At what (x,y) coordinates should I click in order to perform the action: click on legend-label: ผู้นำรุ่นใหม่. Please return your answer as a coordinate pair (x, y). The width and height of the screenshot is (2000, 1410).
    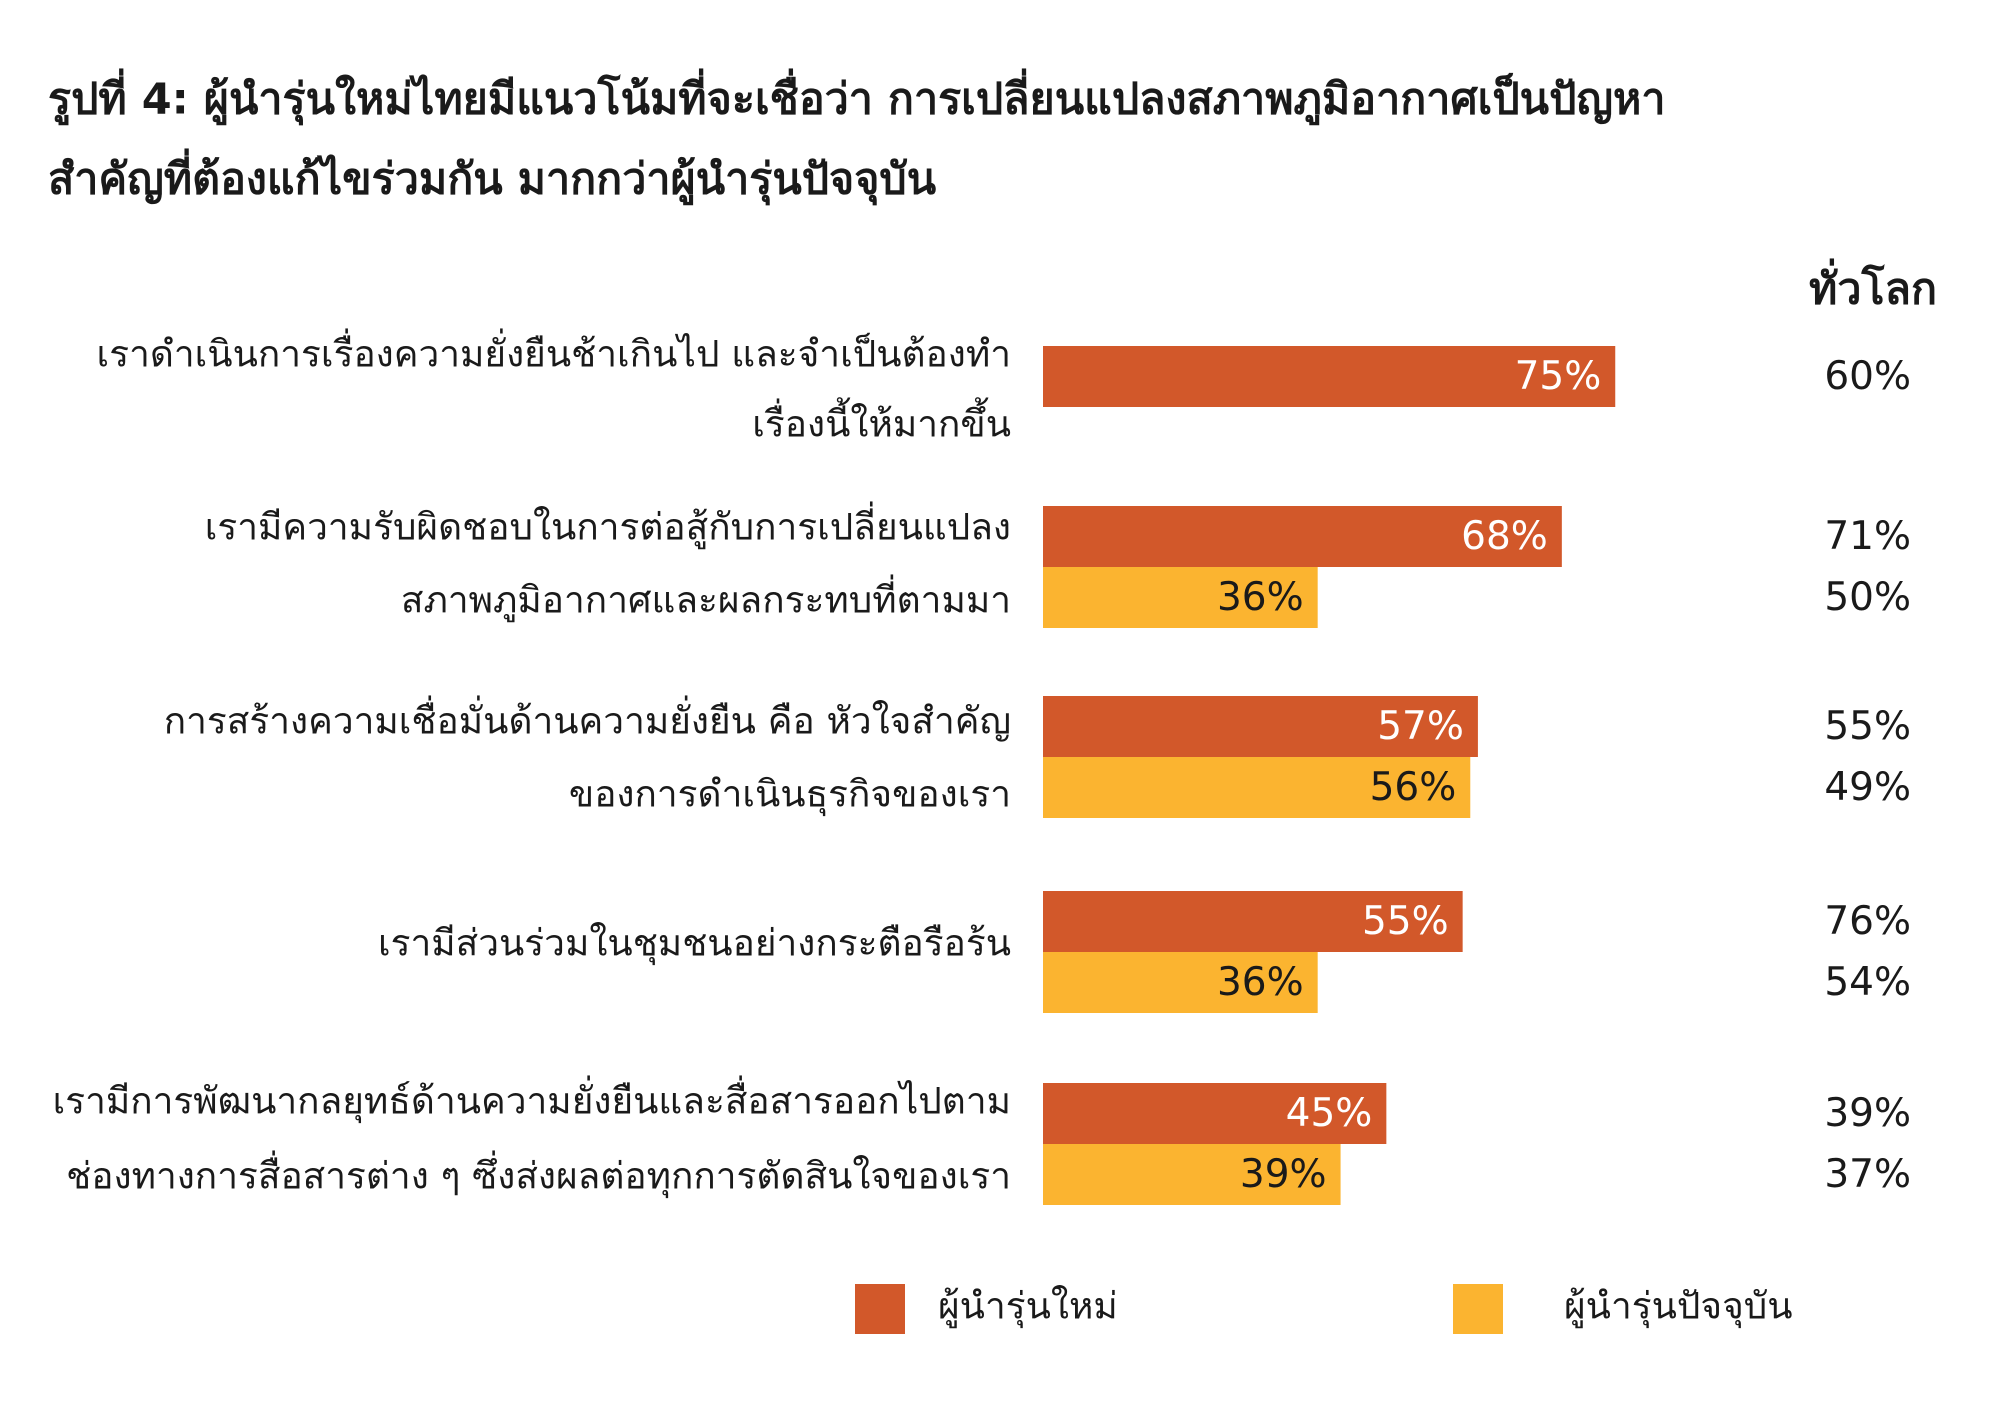
    Looking at the image, I should click on (1028, 1307).